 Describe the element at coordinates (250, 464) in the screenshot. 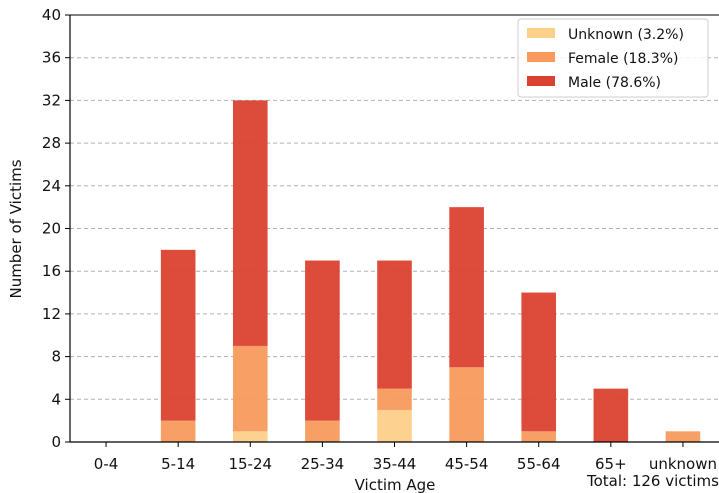

I see `x-tick-label: 15-24` at that location.